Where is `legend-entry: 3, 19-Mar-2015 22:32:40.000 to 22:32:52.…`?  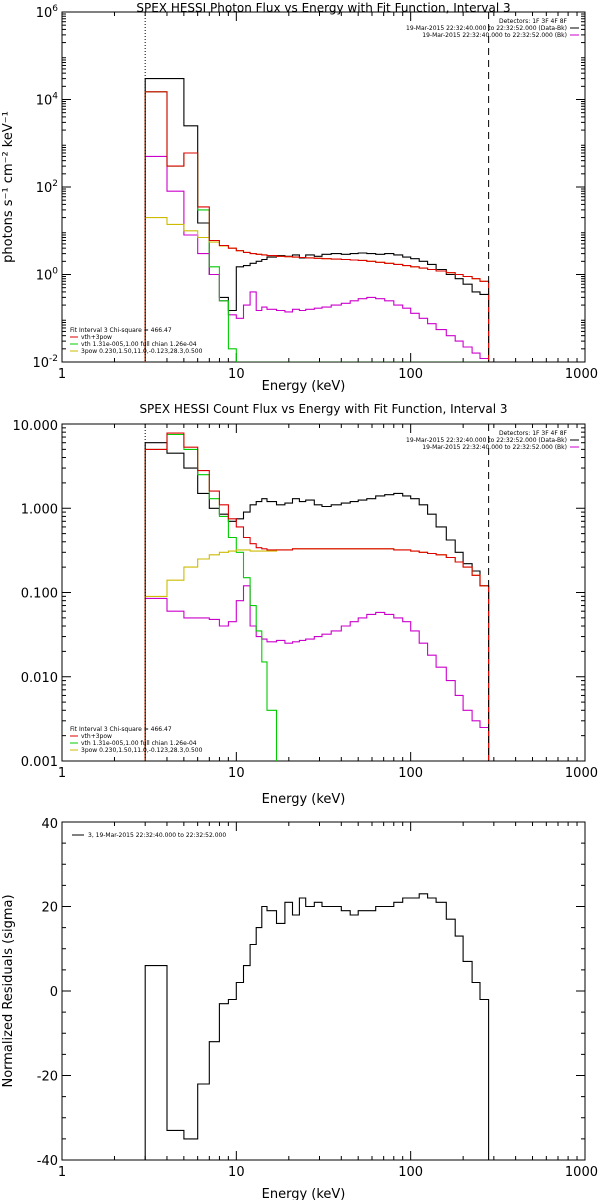 legend-entry: 3, 19-Mar-2015 22:32:40.000 to 22:32:52.… is located at coordinates (157, 835).